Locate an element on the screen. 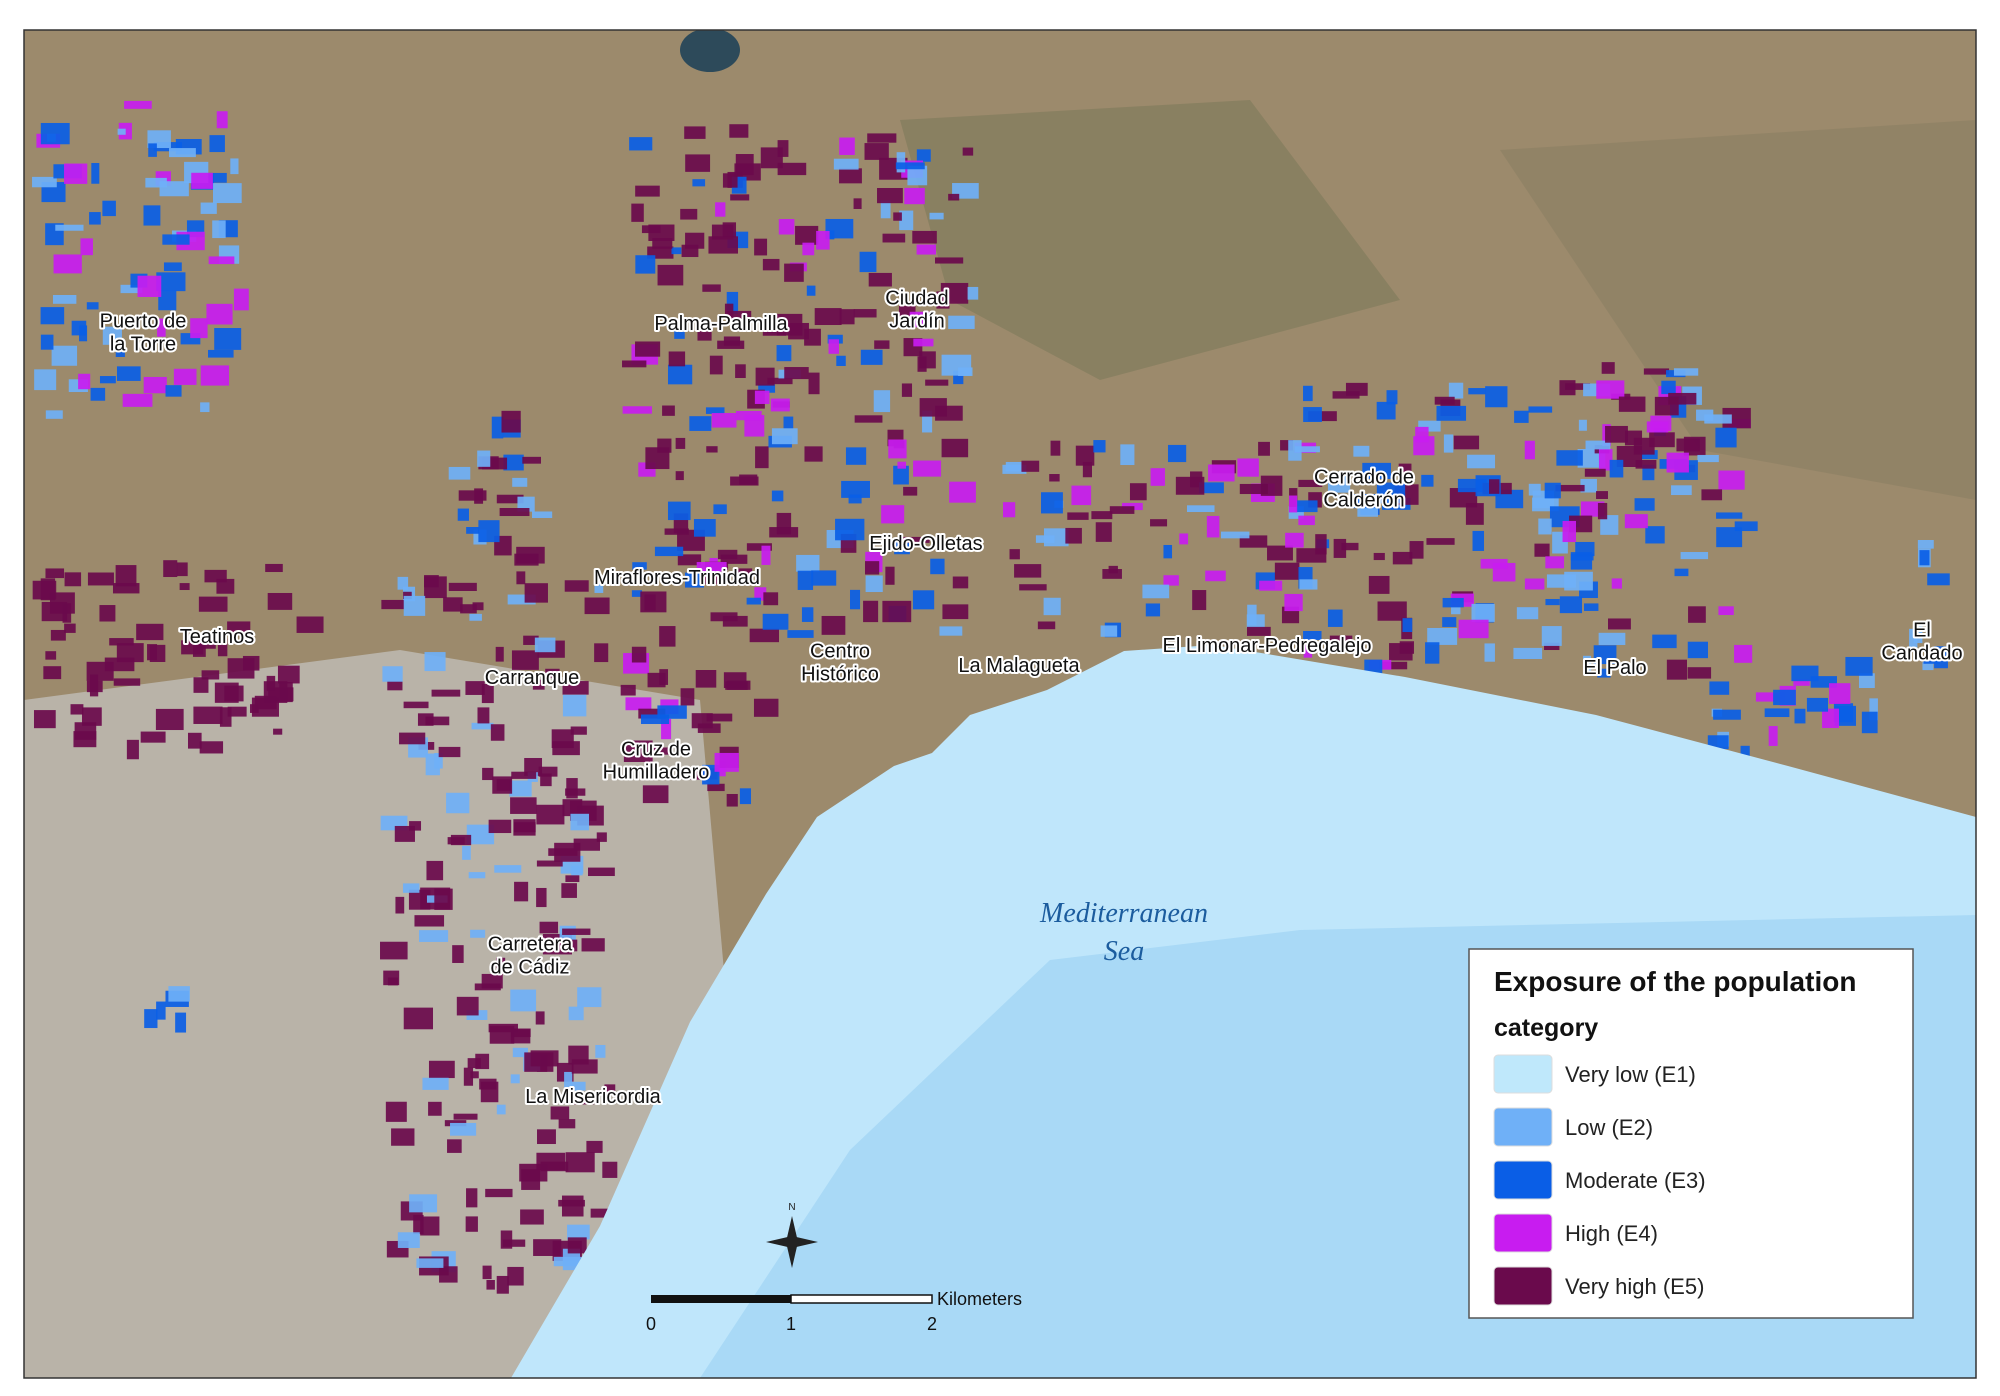  legend-swatch is located at coordinates (1523, 1074).